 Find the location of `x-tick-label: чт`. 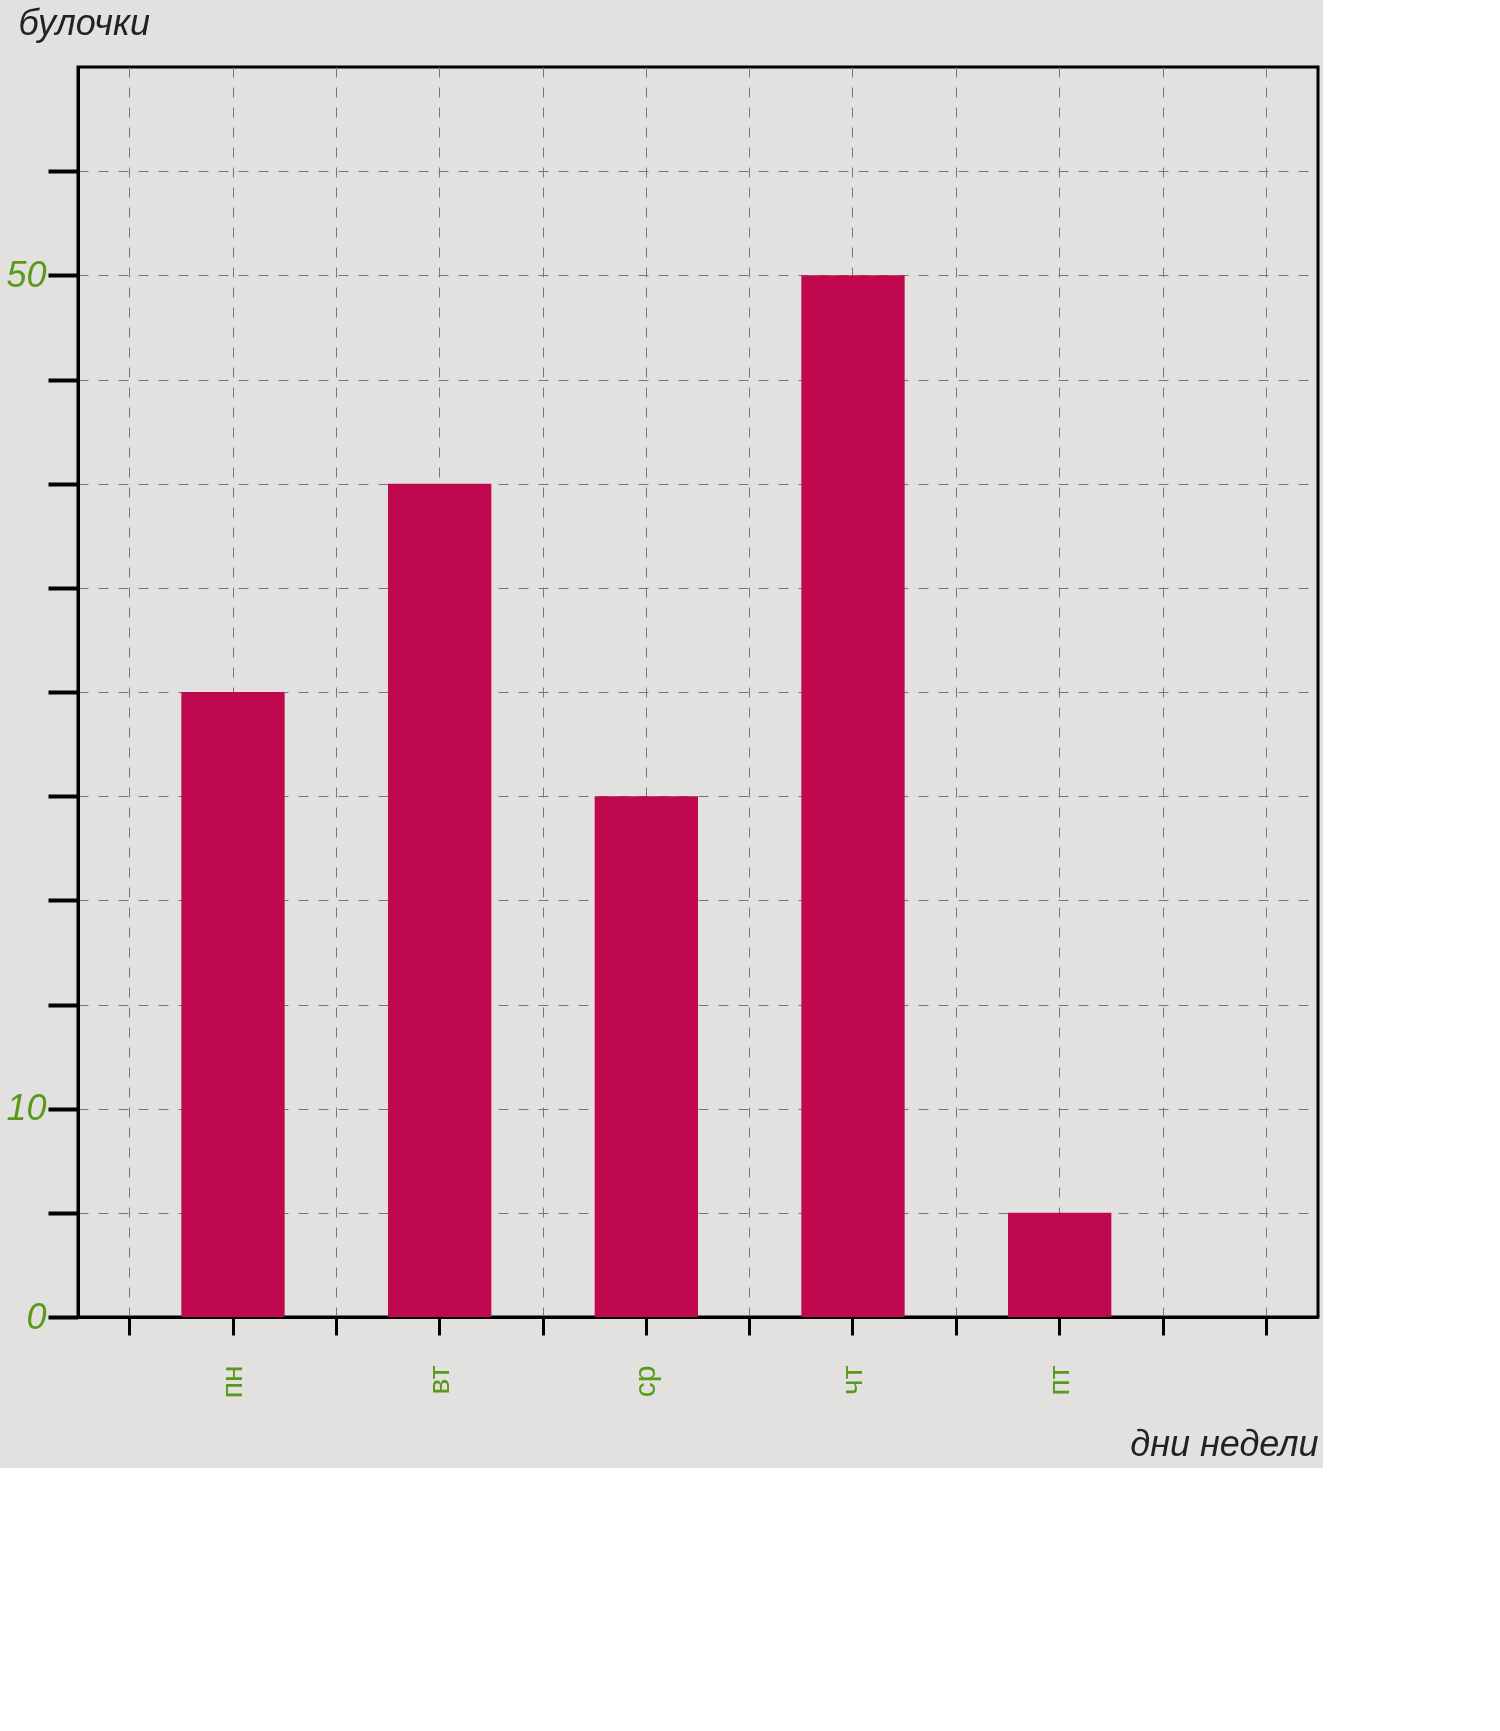

x-tick-label: чт is located at coordinates (851, 1380).